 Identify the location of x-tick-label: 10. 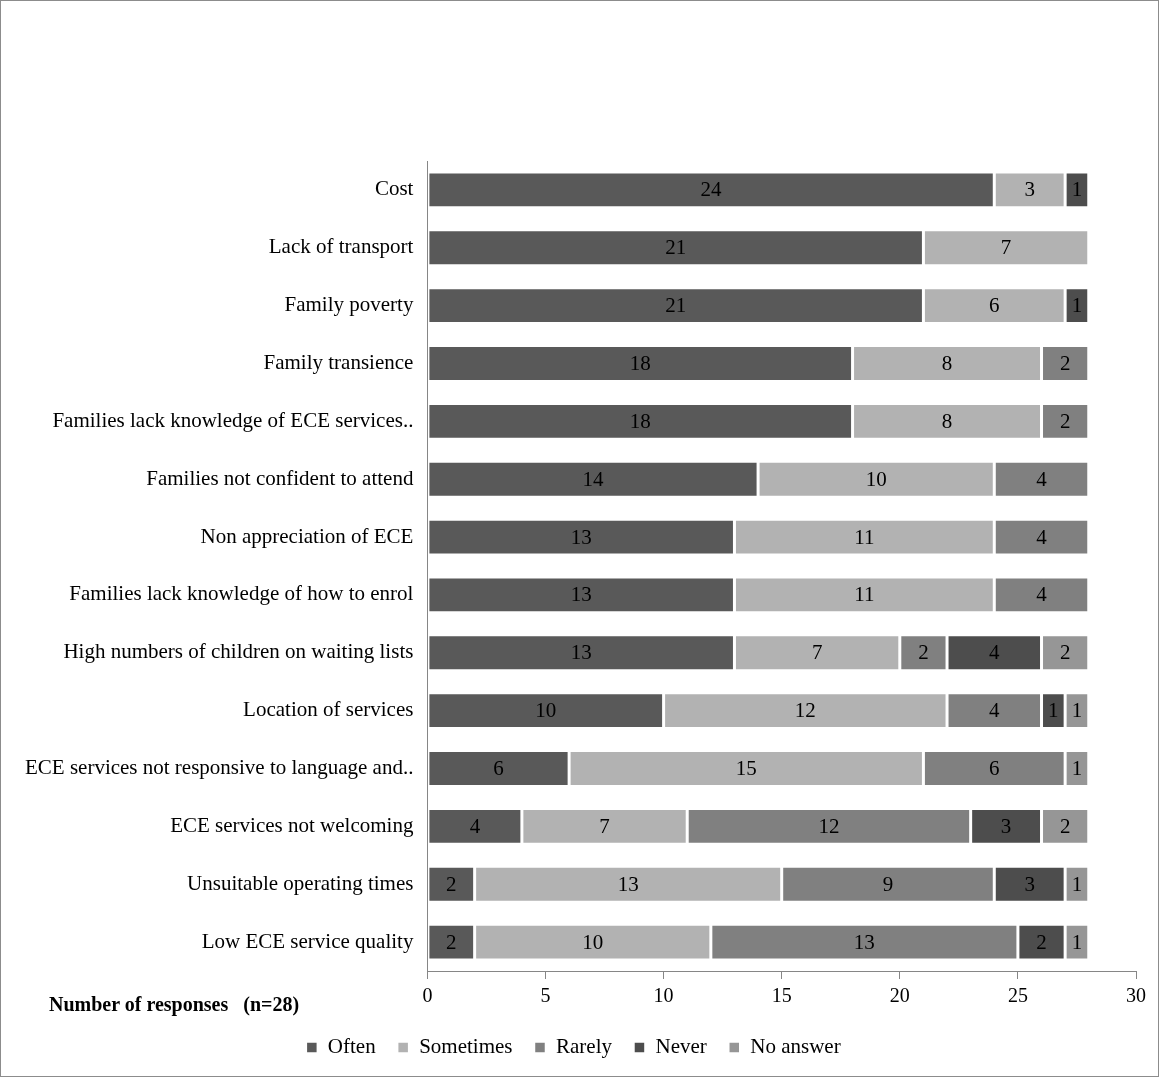
(663, 995).